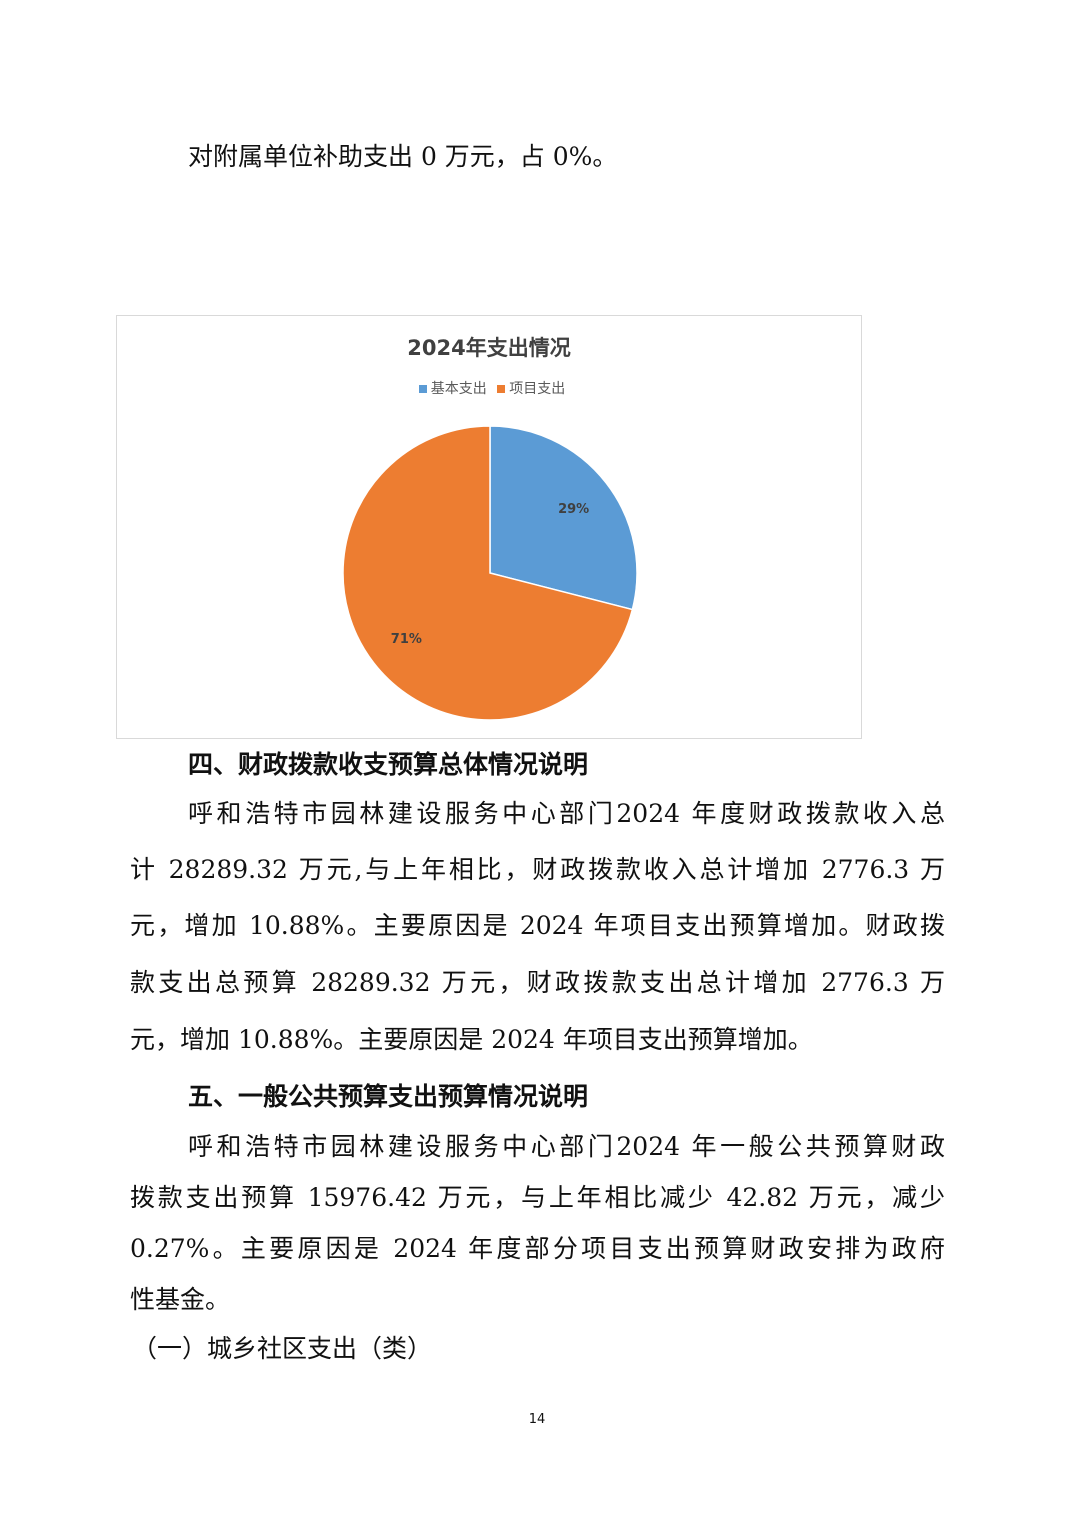 This screenshot has width=1074, height=1520. Describe the element at coordinates (403, 156) in the screenshot. I see `paragraph-top: 对附属单位补助支出 0 万元，占 0%。` at that location.